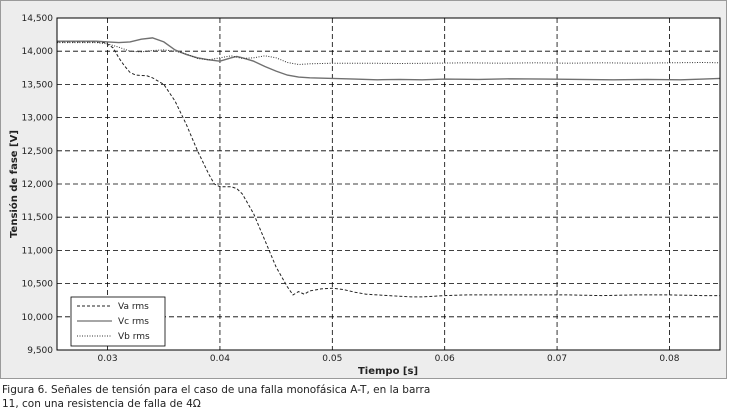  Describe the element at coordinates (389, 59) in the screenshot. I see `series-line-vc-rms` at that location.